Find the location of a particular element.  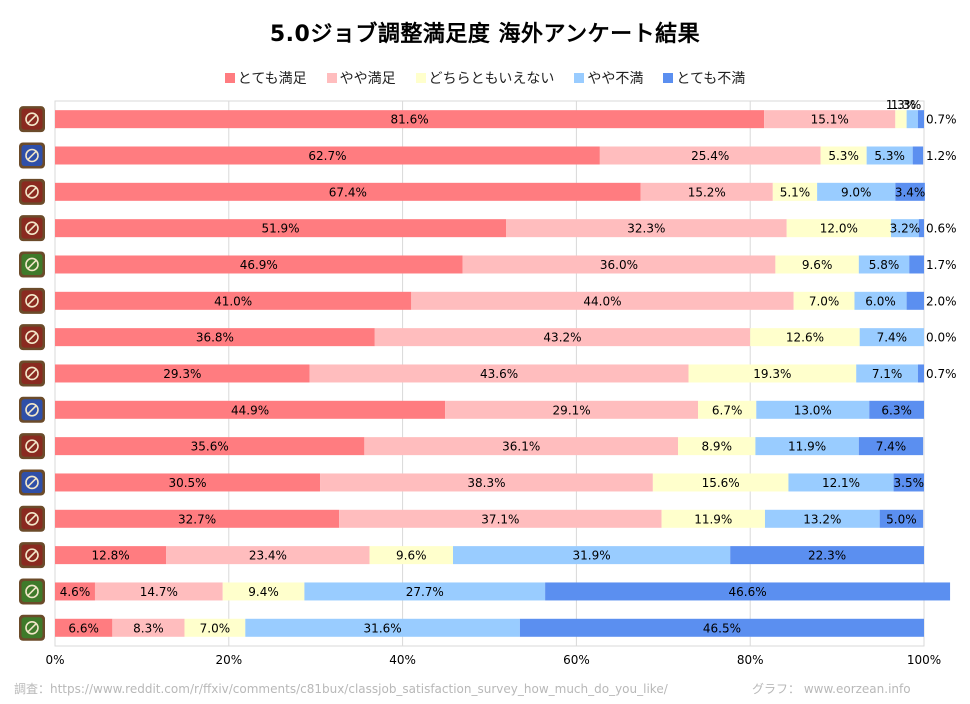

legend-label: とても不満 is located at coordinates (711, 79).